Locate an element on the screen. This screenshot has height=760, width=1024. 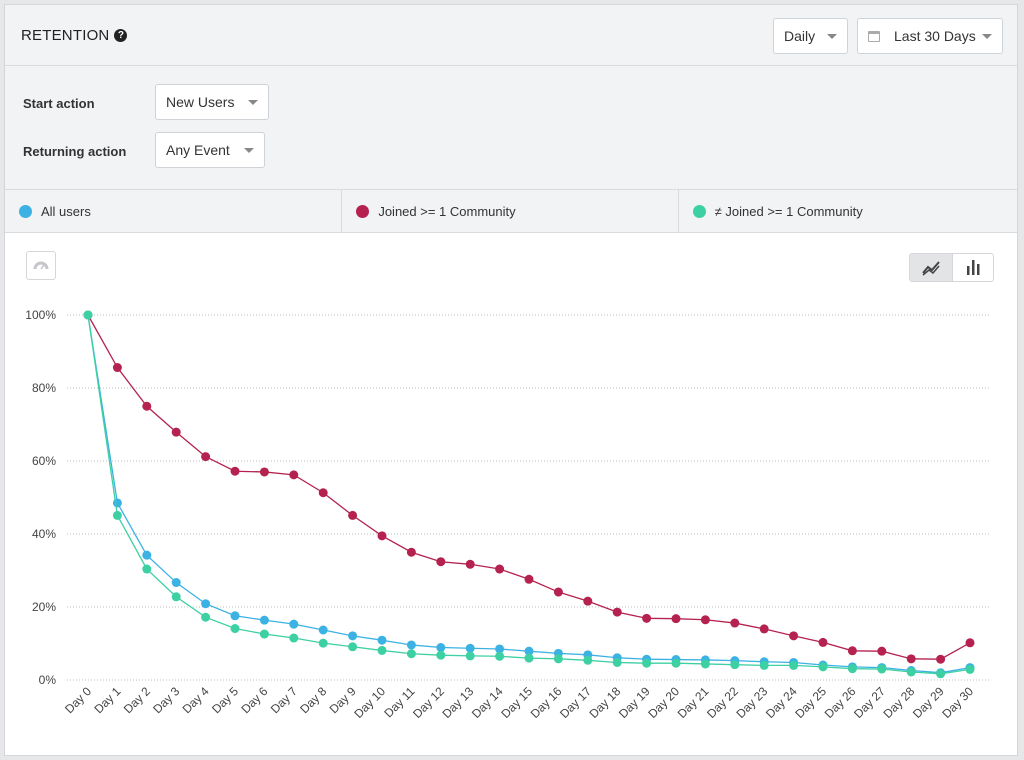
x-tick-label: Day 29 is located at coordinates (928, 702).